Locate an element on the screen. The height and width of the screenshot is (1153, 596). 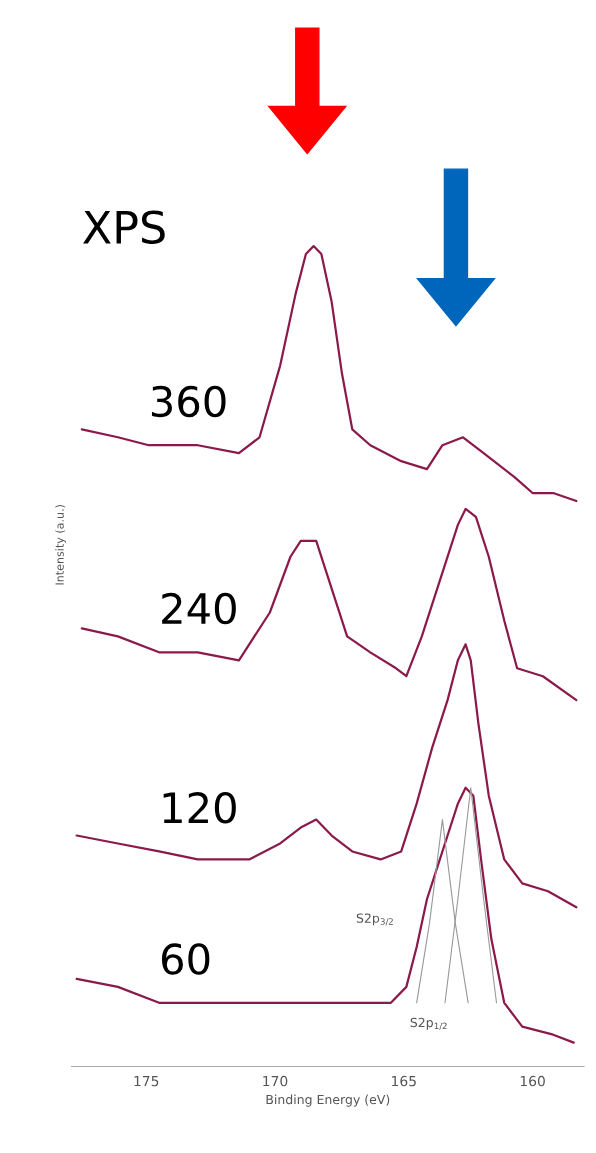
series-label: 360 is located at coordinates (188, 401).